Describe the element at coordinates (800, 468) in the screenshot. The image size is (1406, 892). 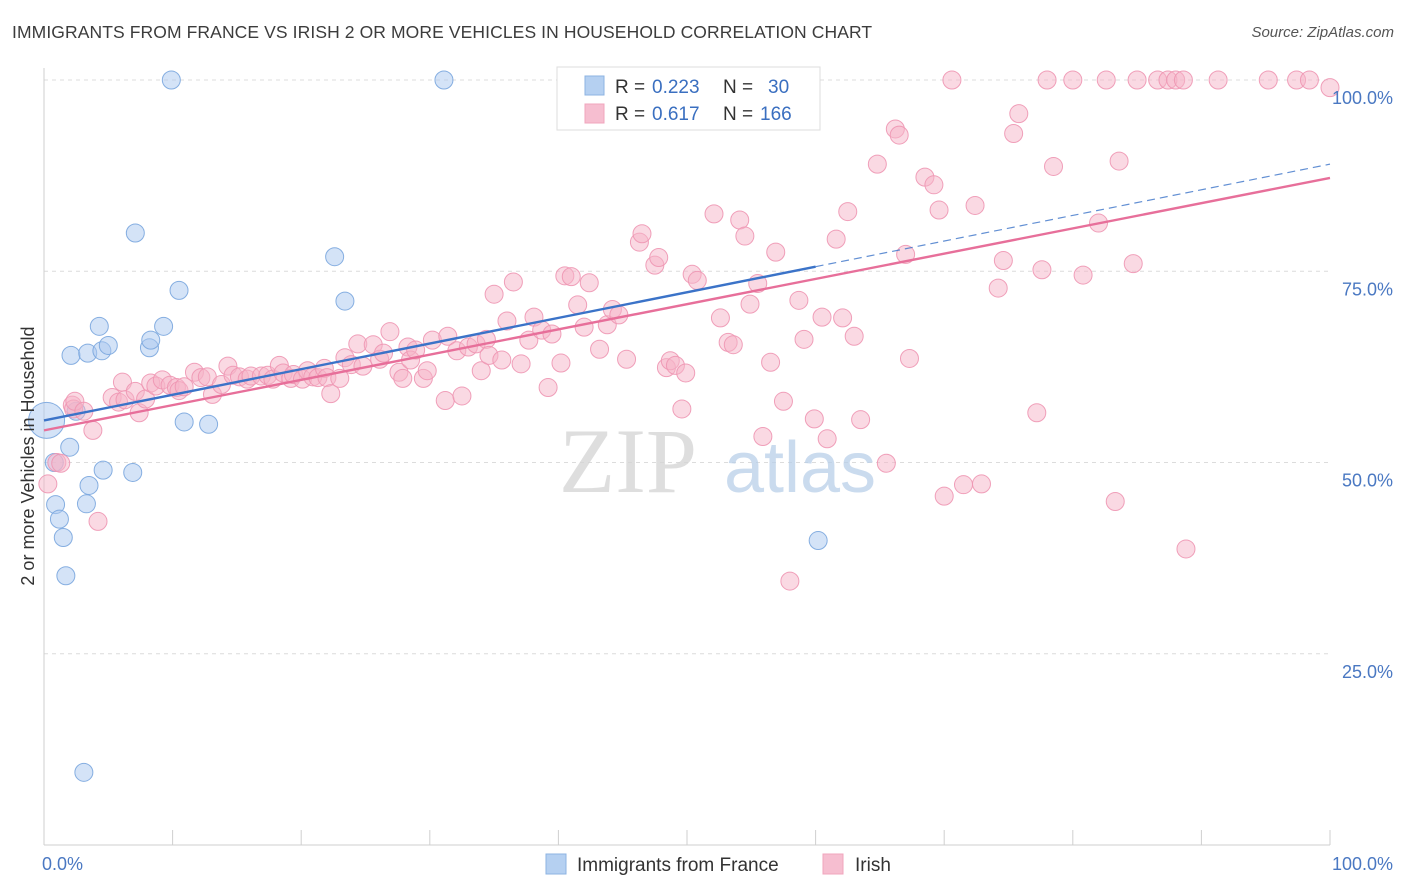
I see `watermark-atlas: atlas` at that location.